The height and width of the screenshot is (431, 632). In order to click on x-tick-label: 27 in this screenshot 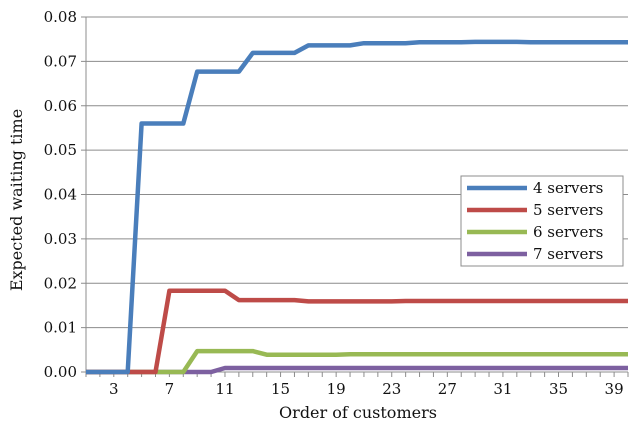, I will do `click(447, 389)`.